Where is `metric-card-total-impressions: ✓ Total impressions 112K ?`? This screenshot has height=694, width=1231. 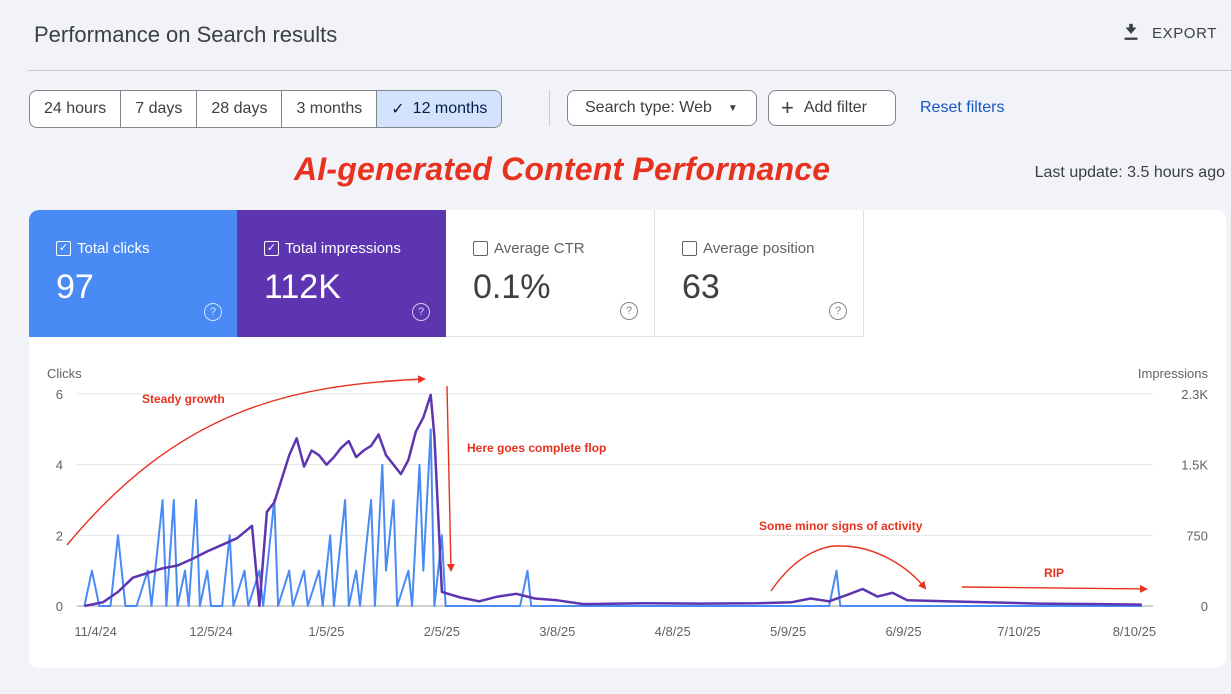 metric-card-total-impressions: ✓ Total impressions 112K ? is located at coordinates (341, 273).